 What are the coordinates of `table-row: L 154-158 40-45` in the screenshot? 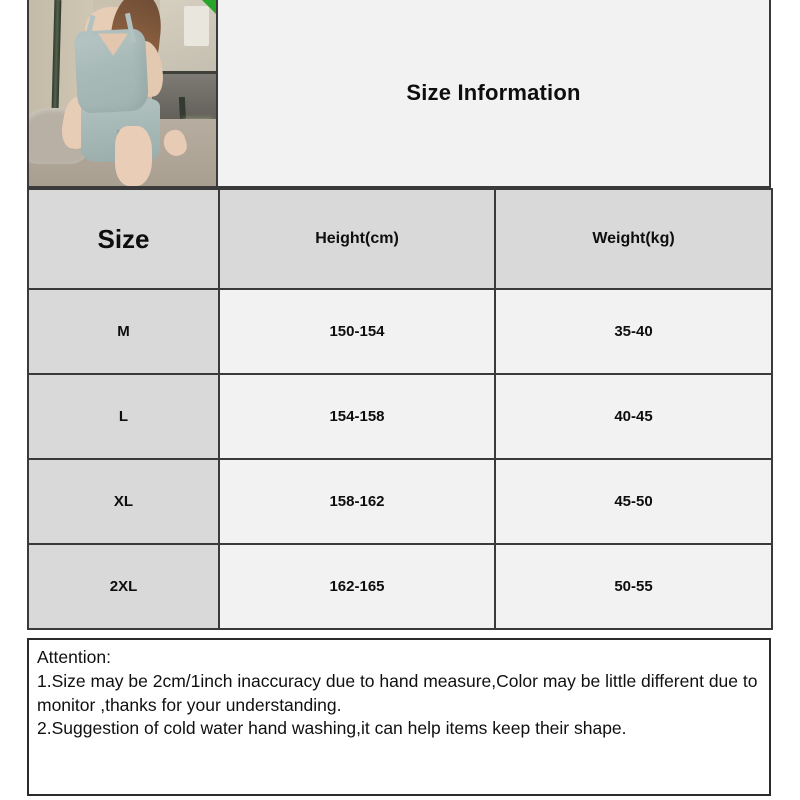 It's located at (400, 416).